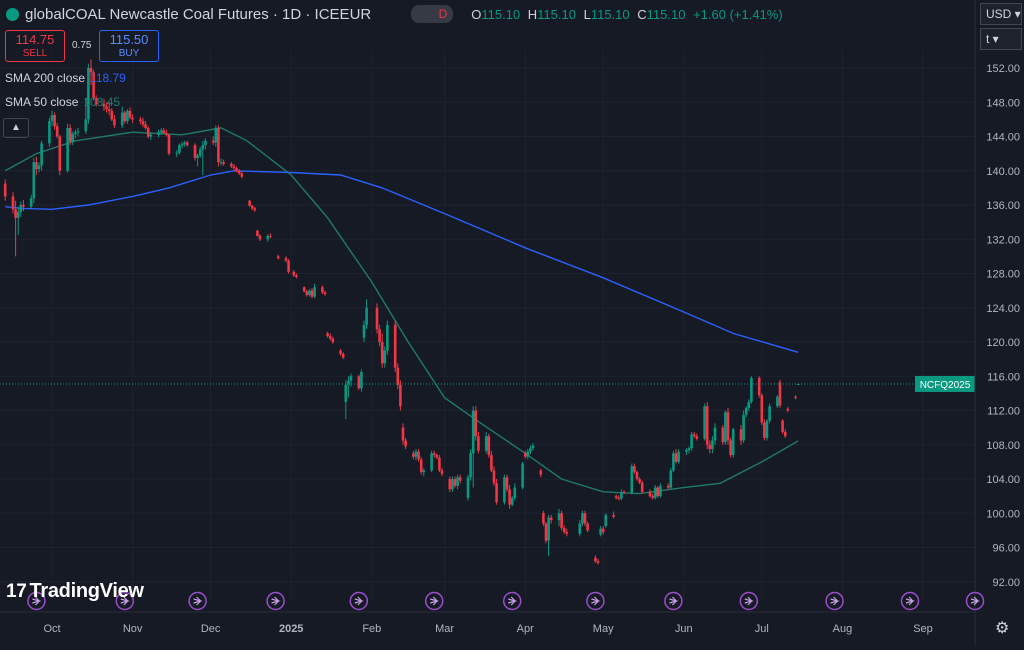  I want to click on unit-select: t ▾, so click(1001, 39).